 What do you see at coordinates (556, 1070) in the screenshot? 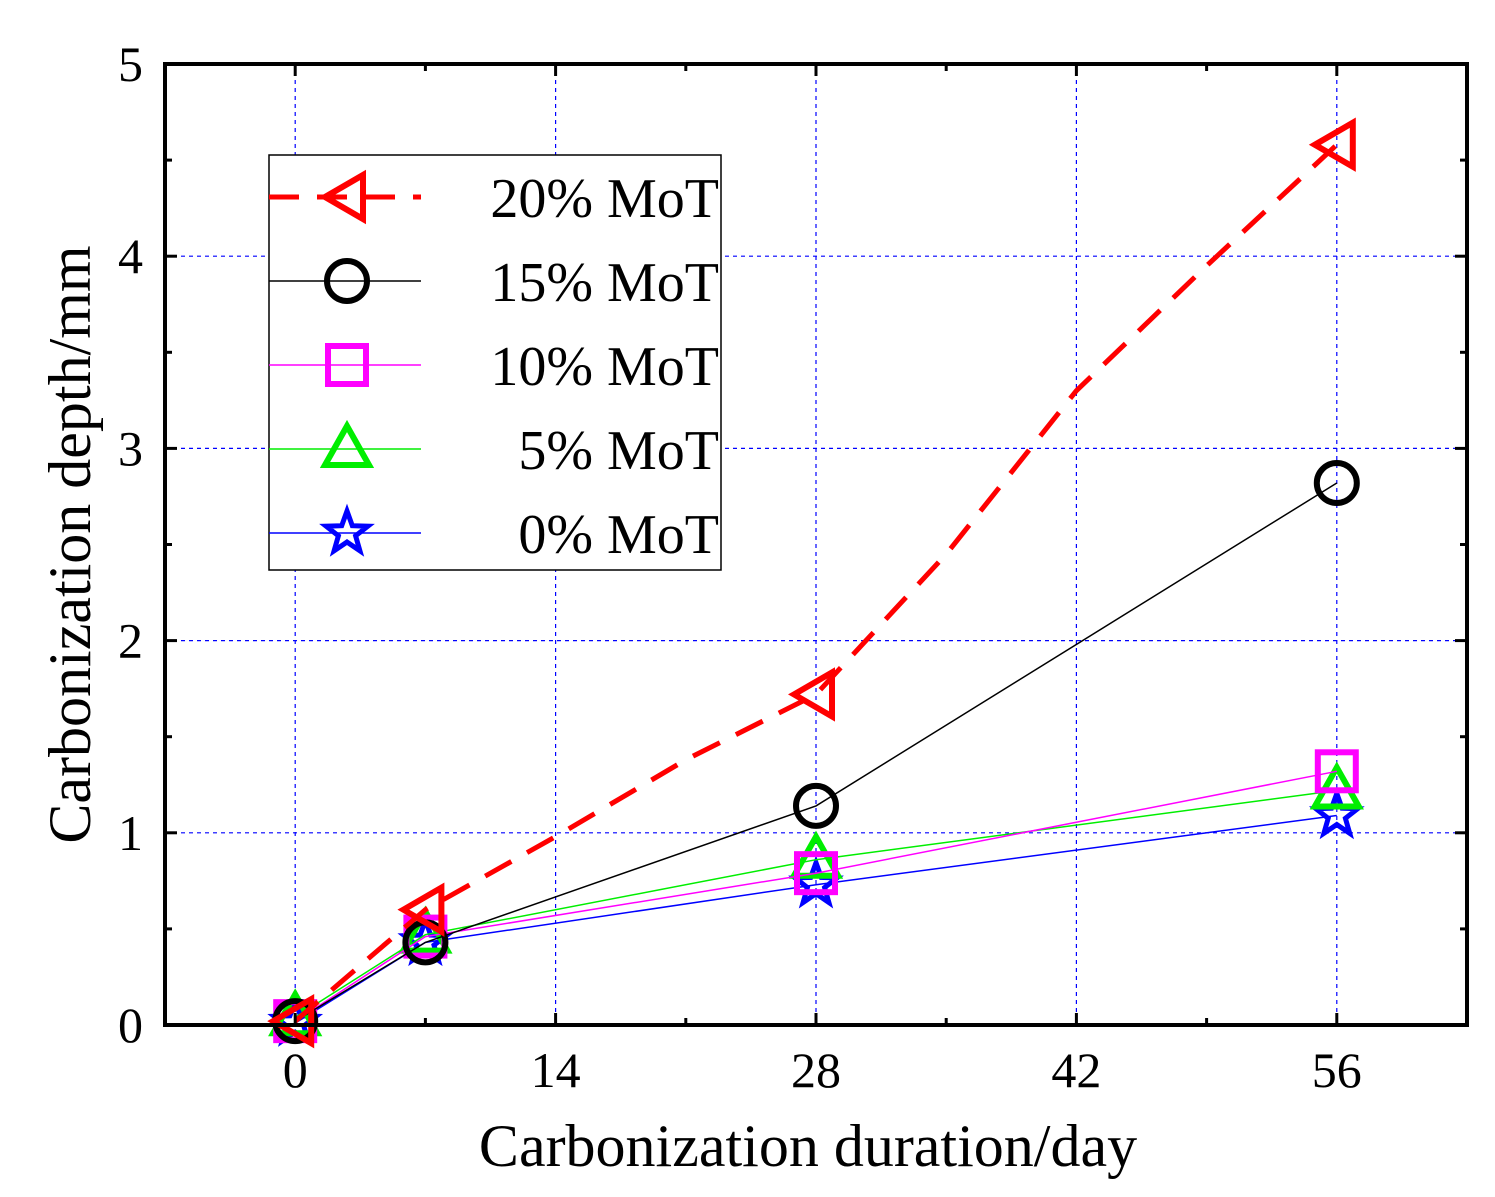
I see `x-tick-label: 14` at bounding box center [556, 1070].